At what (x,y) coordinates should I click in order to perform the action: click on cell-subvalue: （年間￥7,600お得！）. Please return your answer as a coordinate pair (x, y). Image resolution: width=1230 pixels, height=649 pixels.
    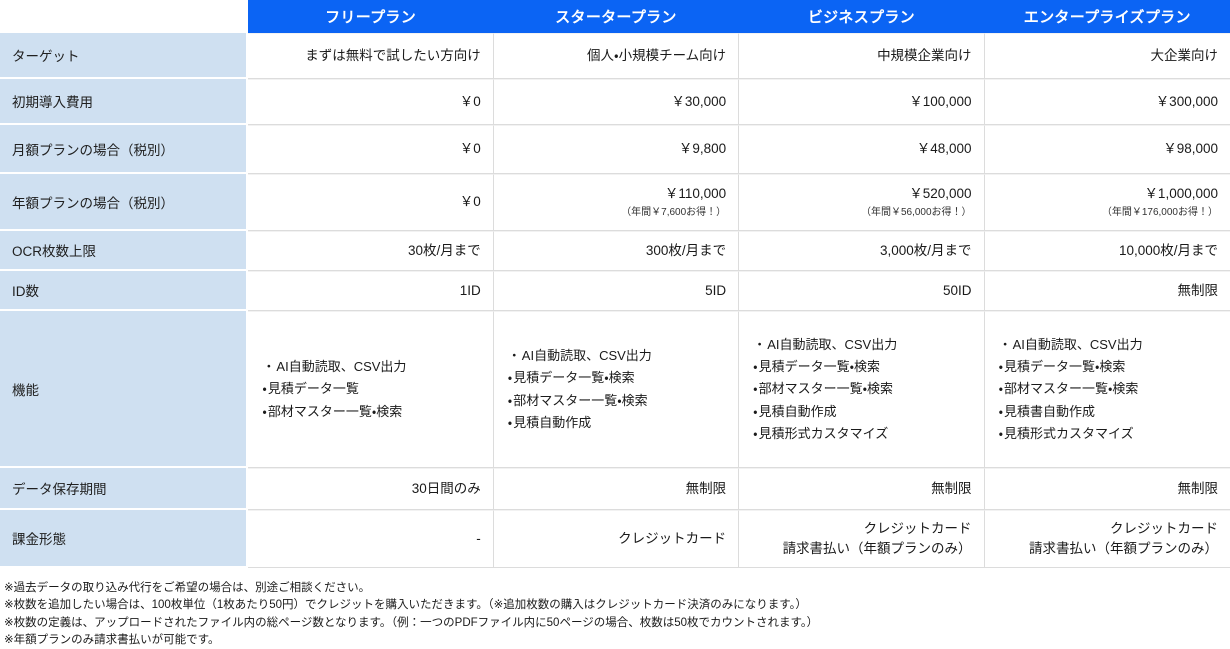
    Looking at the image, I should click on (674, 212).